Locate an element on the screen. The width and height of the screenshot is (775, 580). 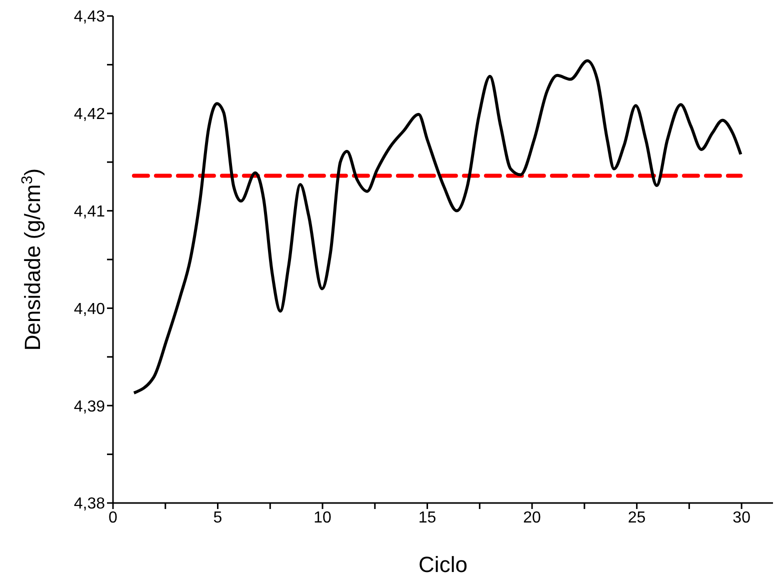
y-tick-label: 4,41 is located at coordinates (90, 211).